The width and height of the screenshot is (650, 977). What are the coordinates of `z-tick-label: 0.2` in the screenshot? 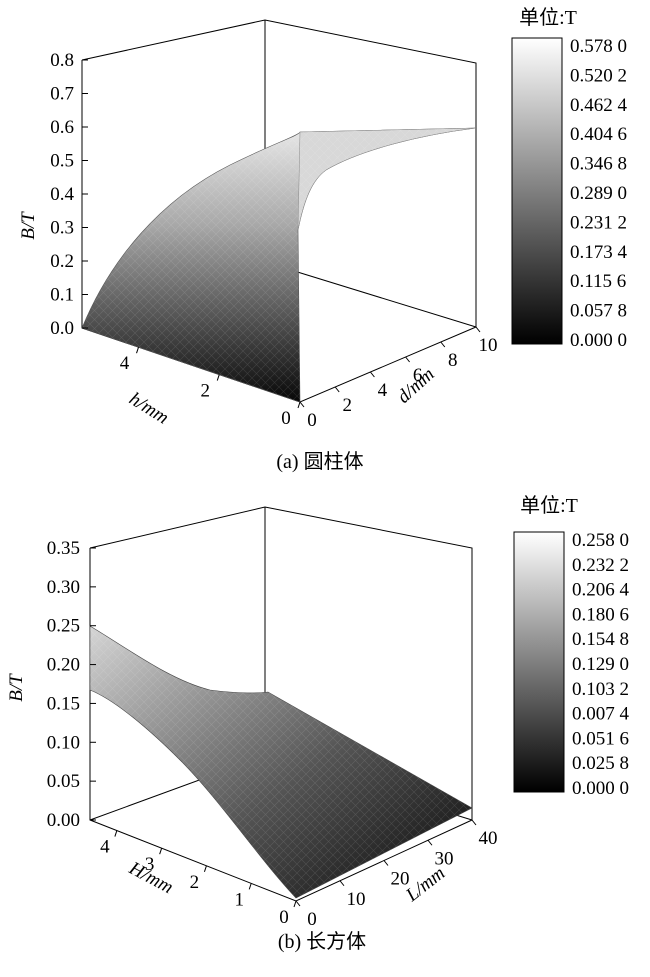 It's located at (62, 261).